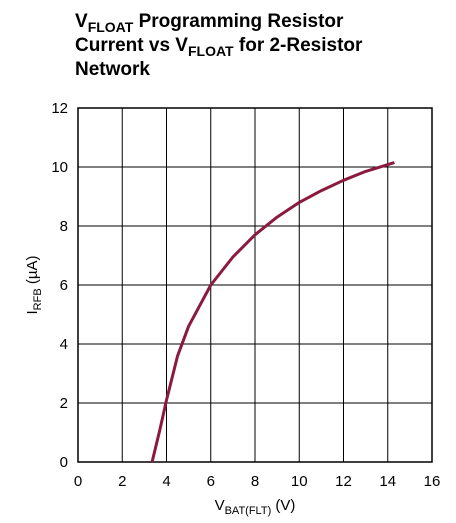 This screenshot has height=523, width=456. I want to click on x-tick-label: 0, so click(78, 481).